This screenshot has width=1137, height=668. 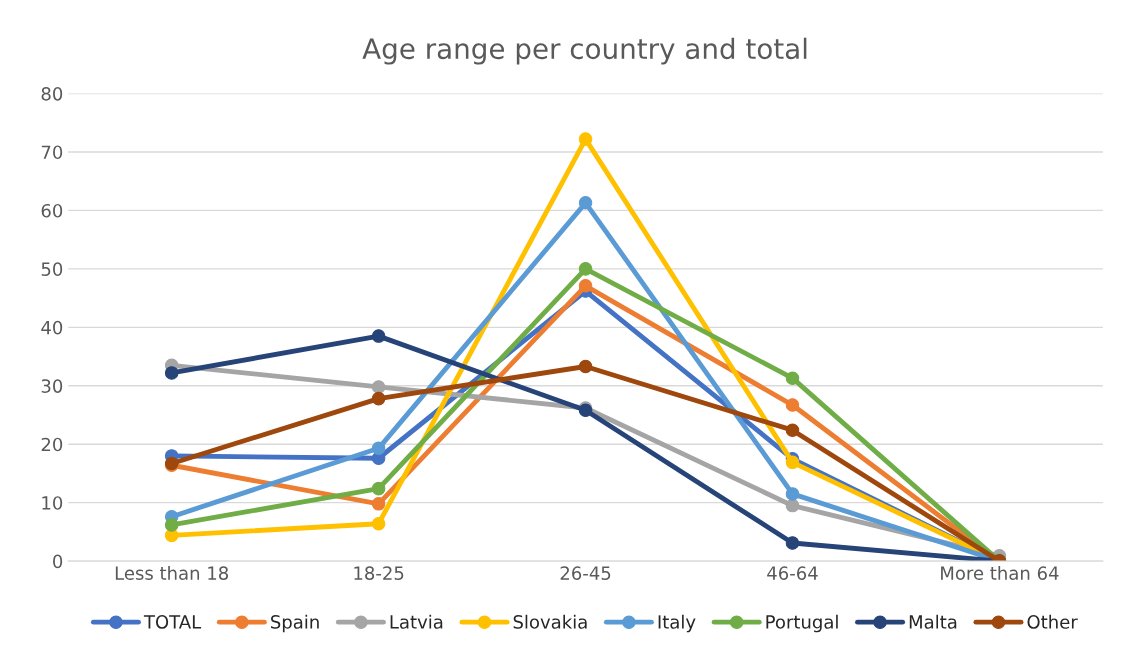 What do you see at coordinates (584, 51) in the screenshot?
I see `chart-title: Age range per country and total` at bounding box center [584, 51].